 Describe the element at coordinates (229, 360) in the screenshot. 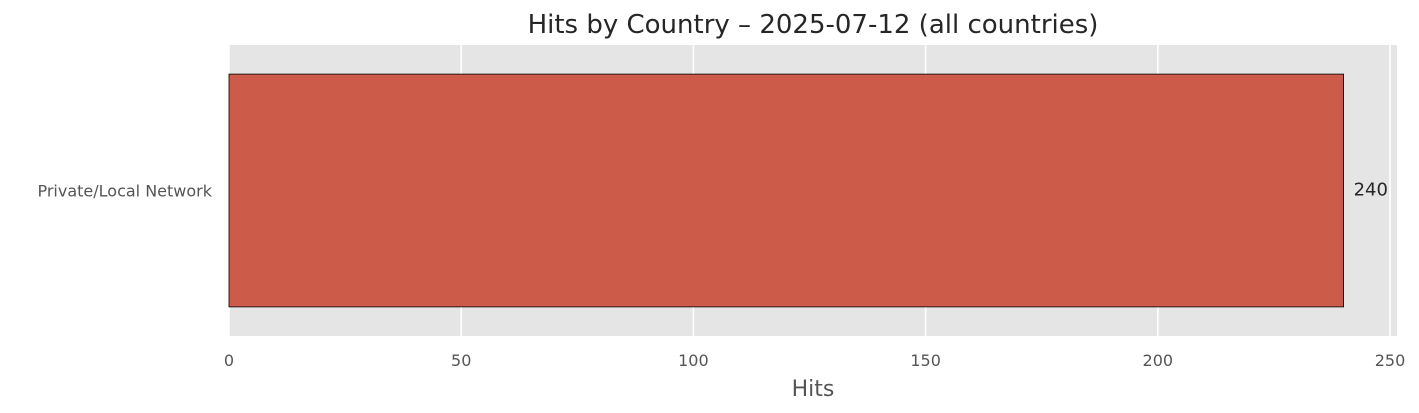

I see `x-tick-label: 0` at that location.